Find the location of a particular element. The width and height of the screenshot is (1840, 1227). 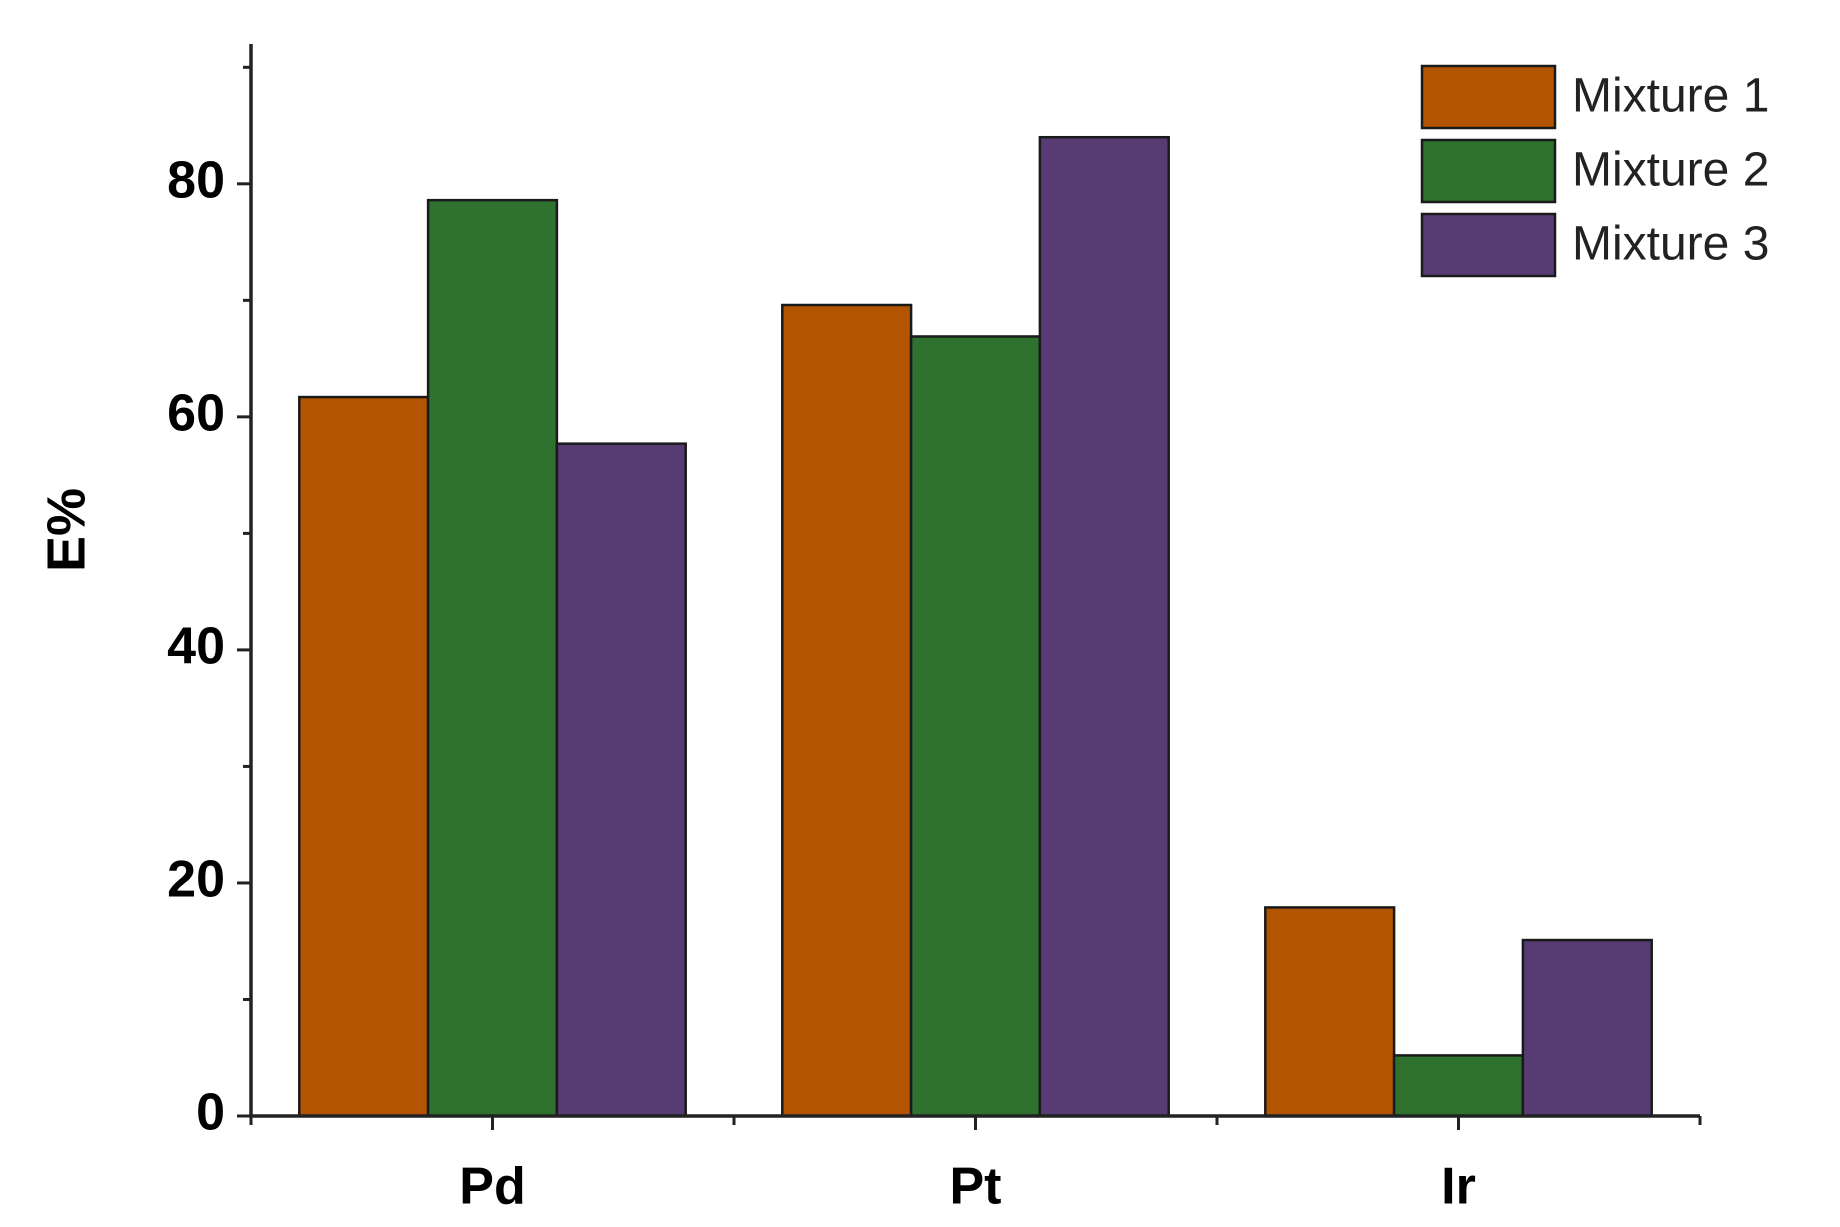

x-tick-label: Pd is located at coordinates (492, 1187).